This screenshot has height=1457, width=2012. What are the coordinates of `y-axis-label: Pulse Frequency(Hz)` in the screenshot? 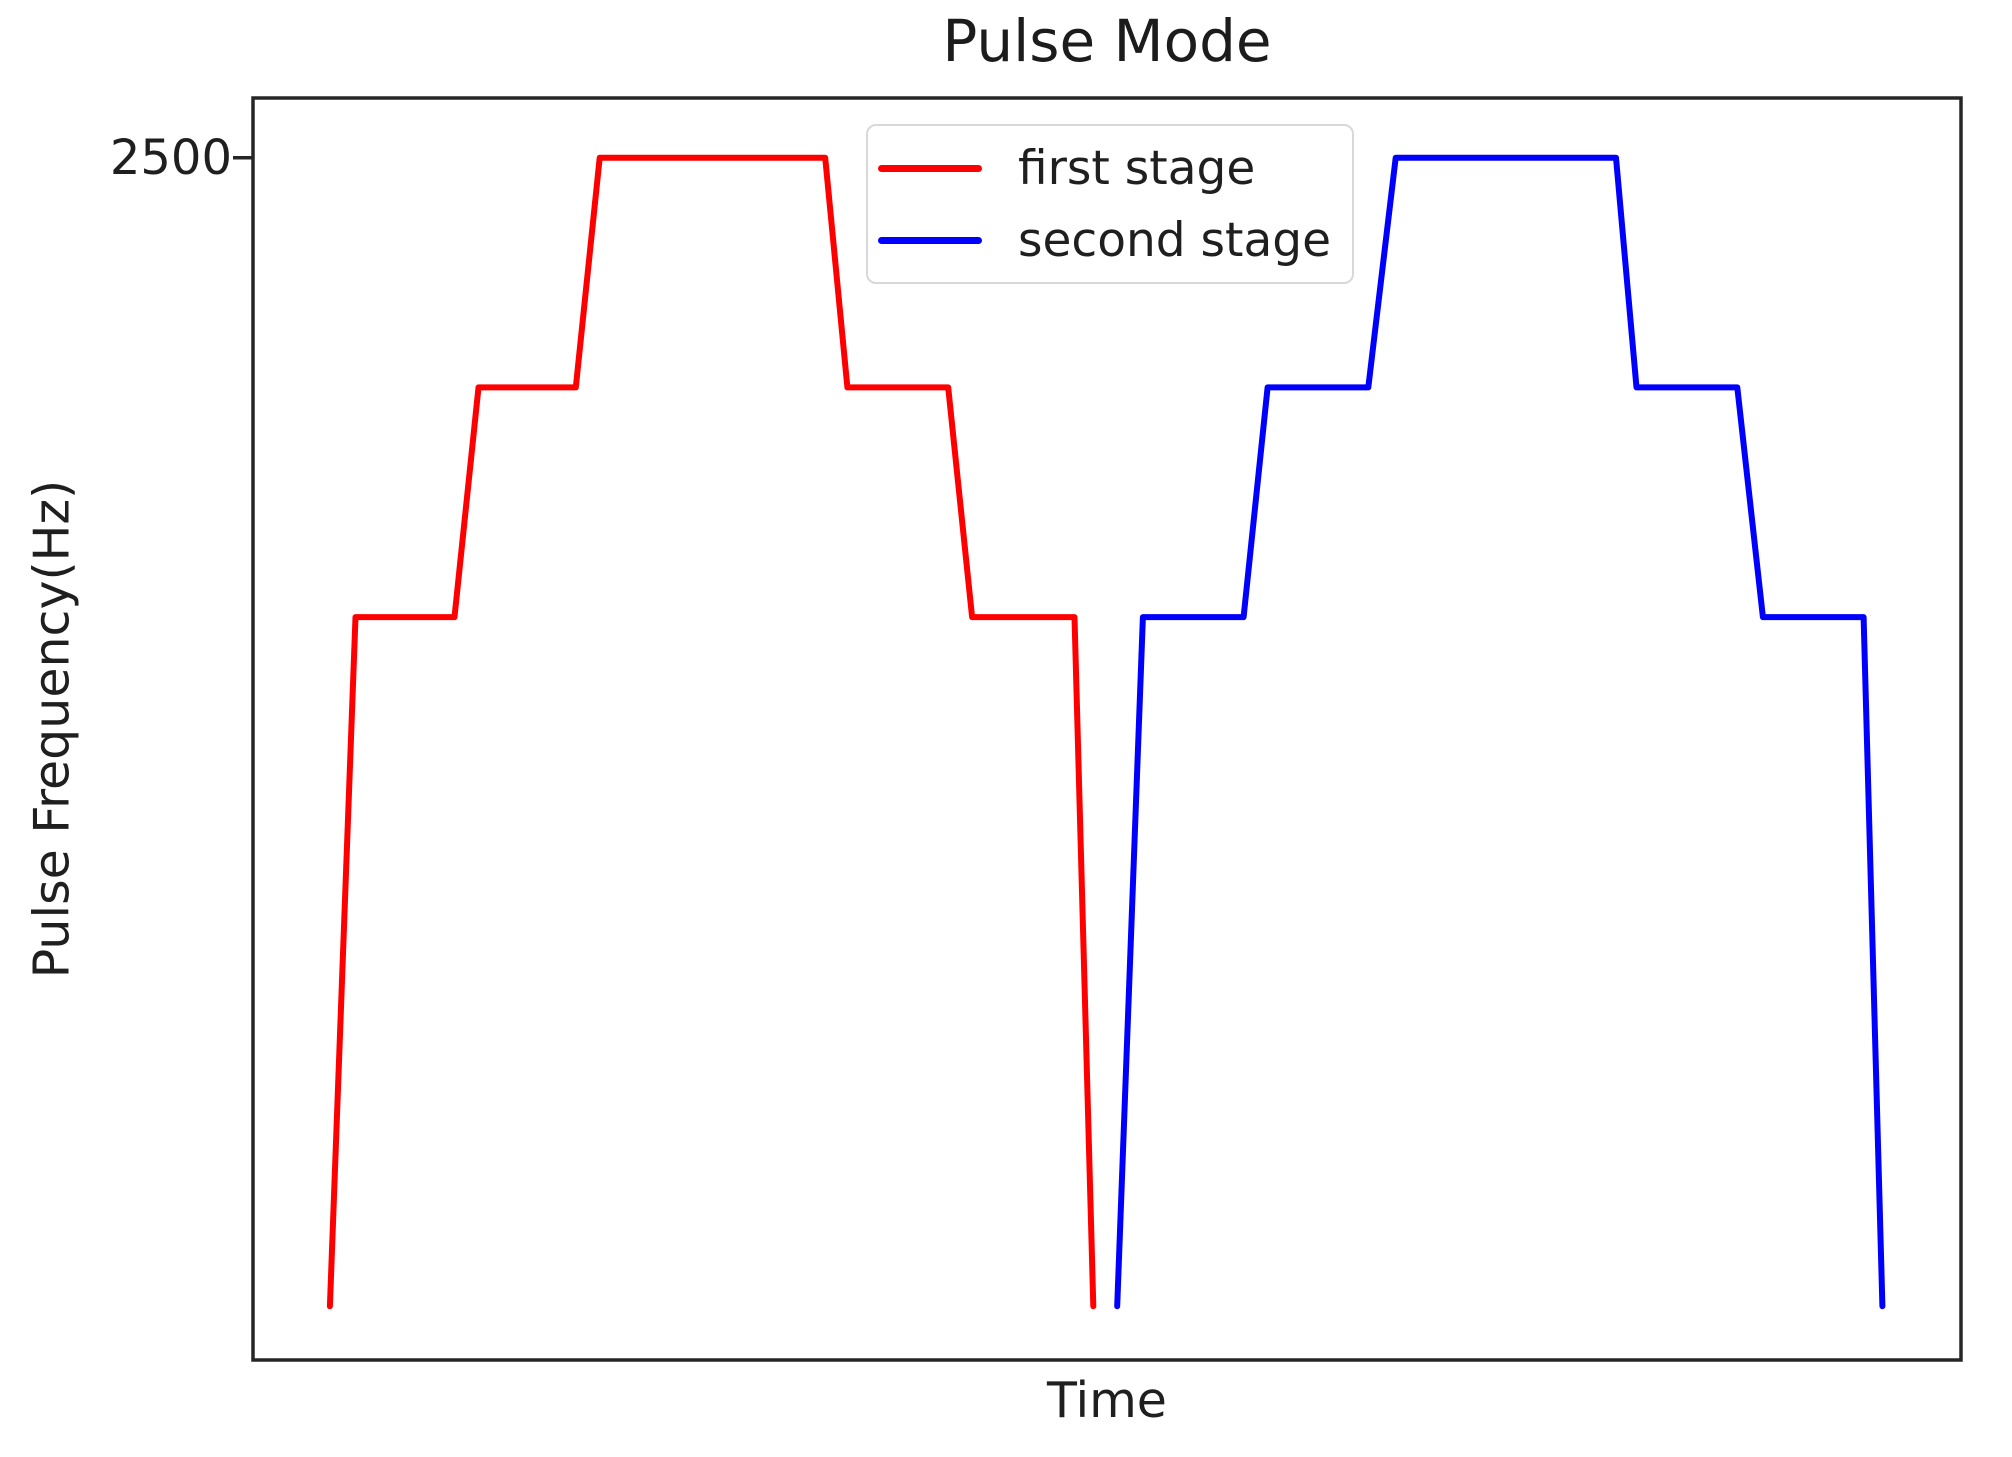 It's located at (52, 729).